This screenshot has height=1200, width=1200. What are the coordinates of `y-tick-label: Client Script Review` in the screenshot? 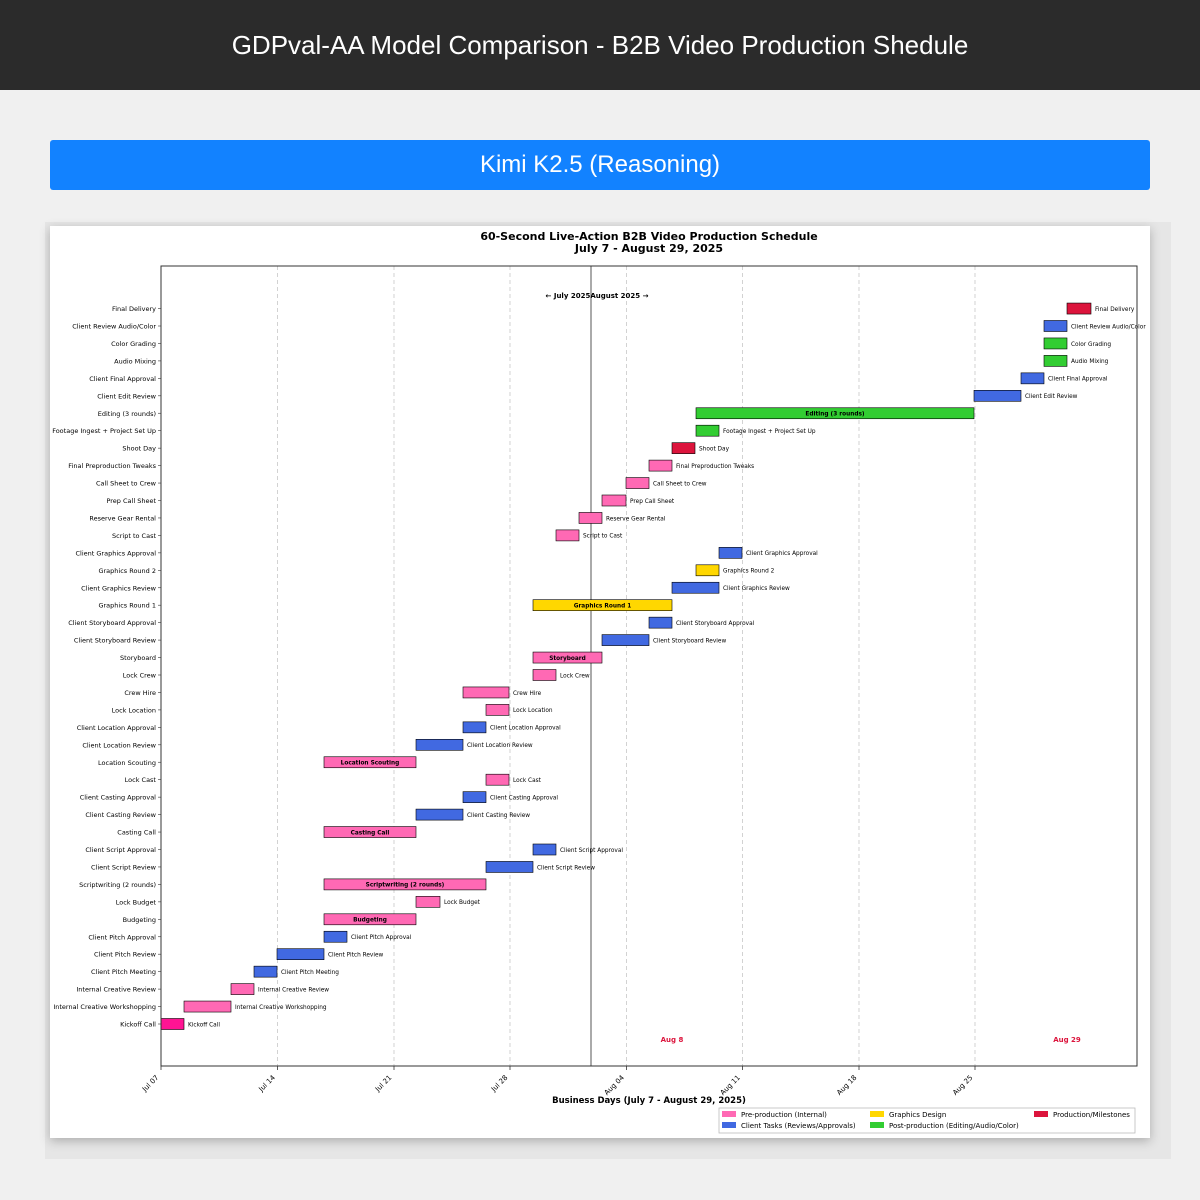 It's located at (124, 867).